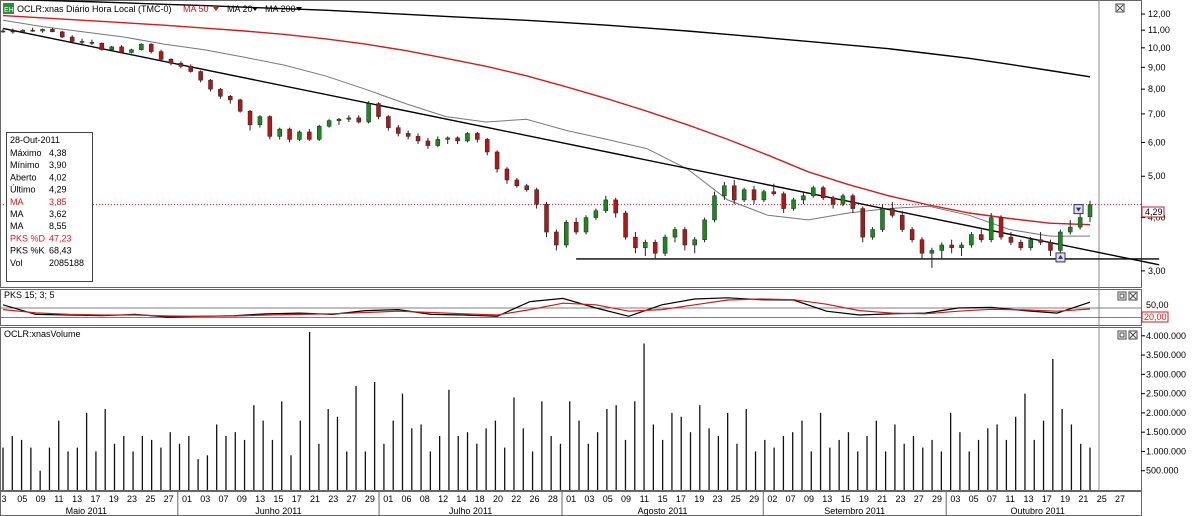 The image size is (1199, 516). I want to click on price-axis-tick-label: 3,00, so click(1157, 271).